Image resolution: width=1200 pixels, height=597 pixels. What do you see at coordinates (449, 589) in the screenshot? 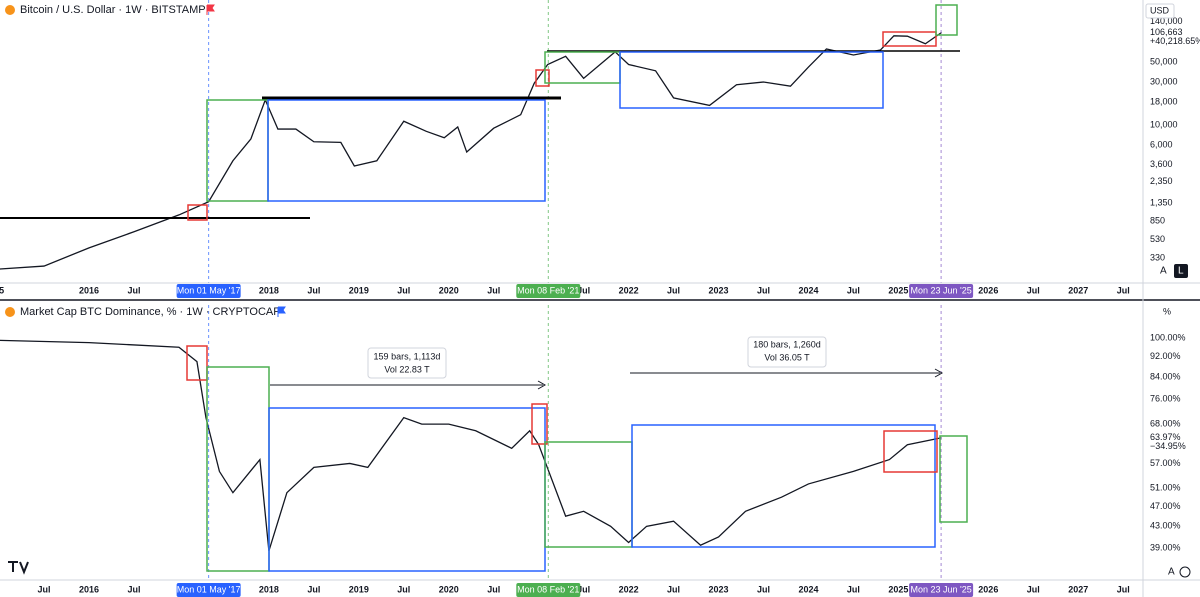
I see `x-tick-label: 2020` at bounding box center [449, 589].